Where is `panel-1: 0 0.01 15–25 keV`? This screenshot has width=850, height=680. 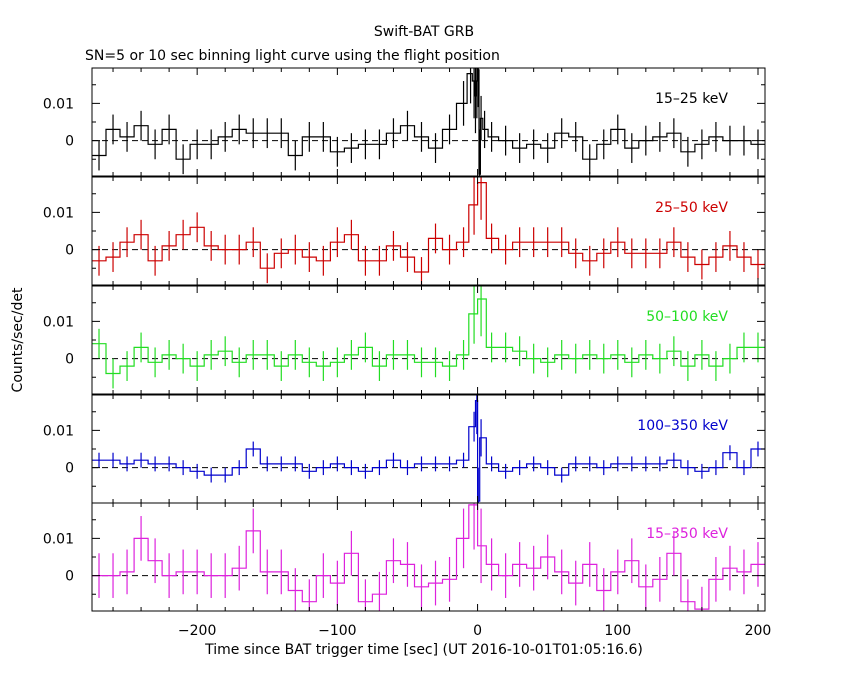 panel-1: 0 0.01 15–25 keV is located at coordinates (404, 122).